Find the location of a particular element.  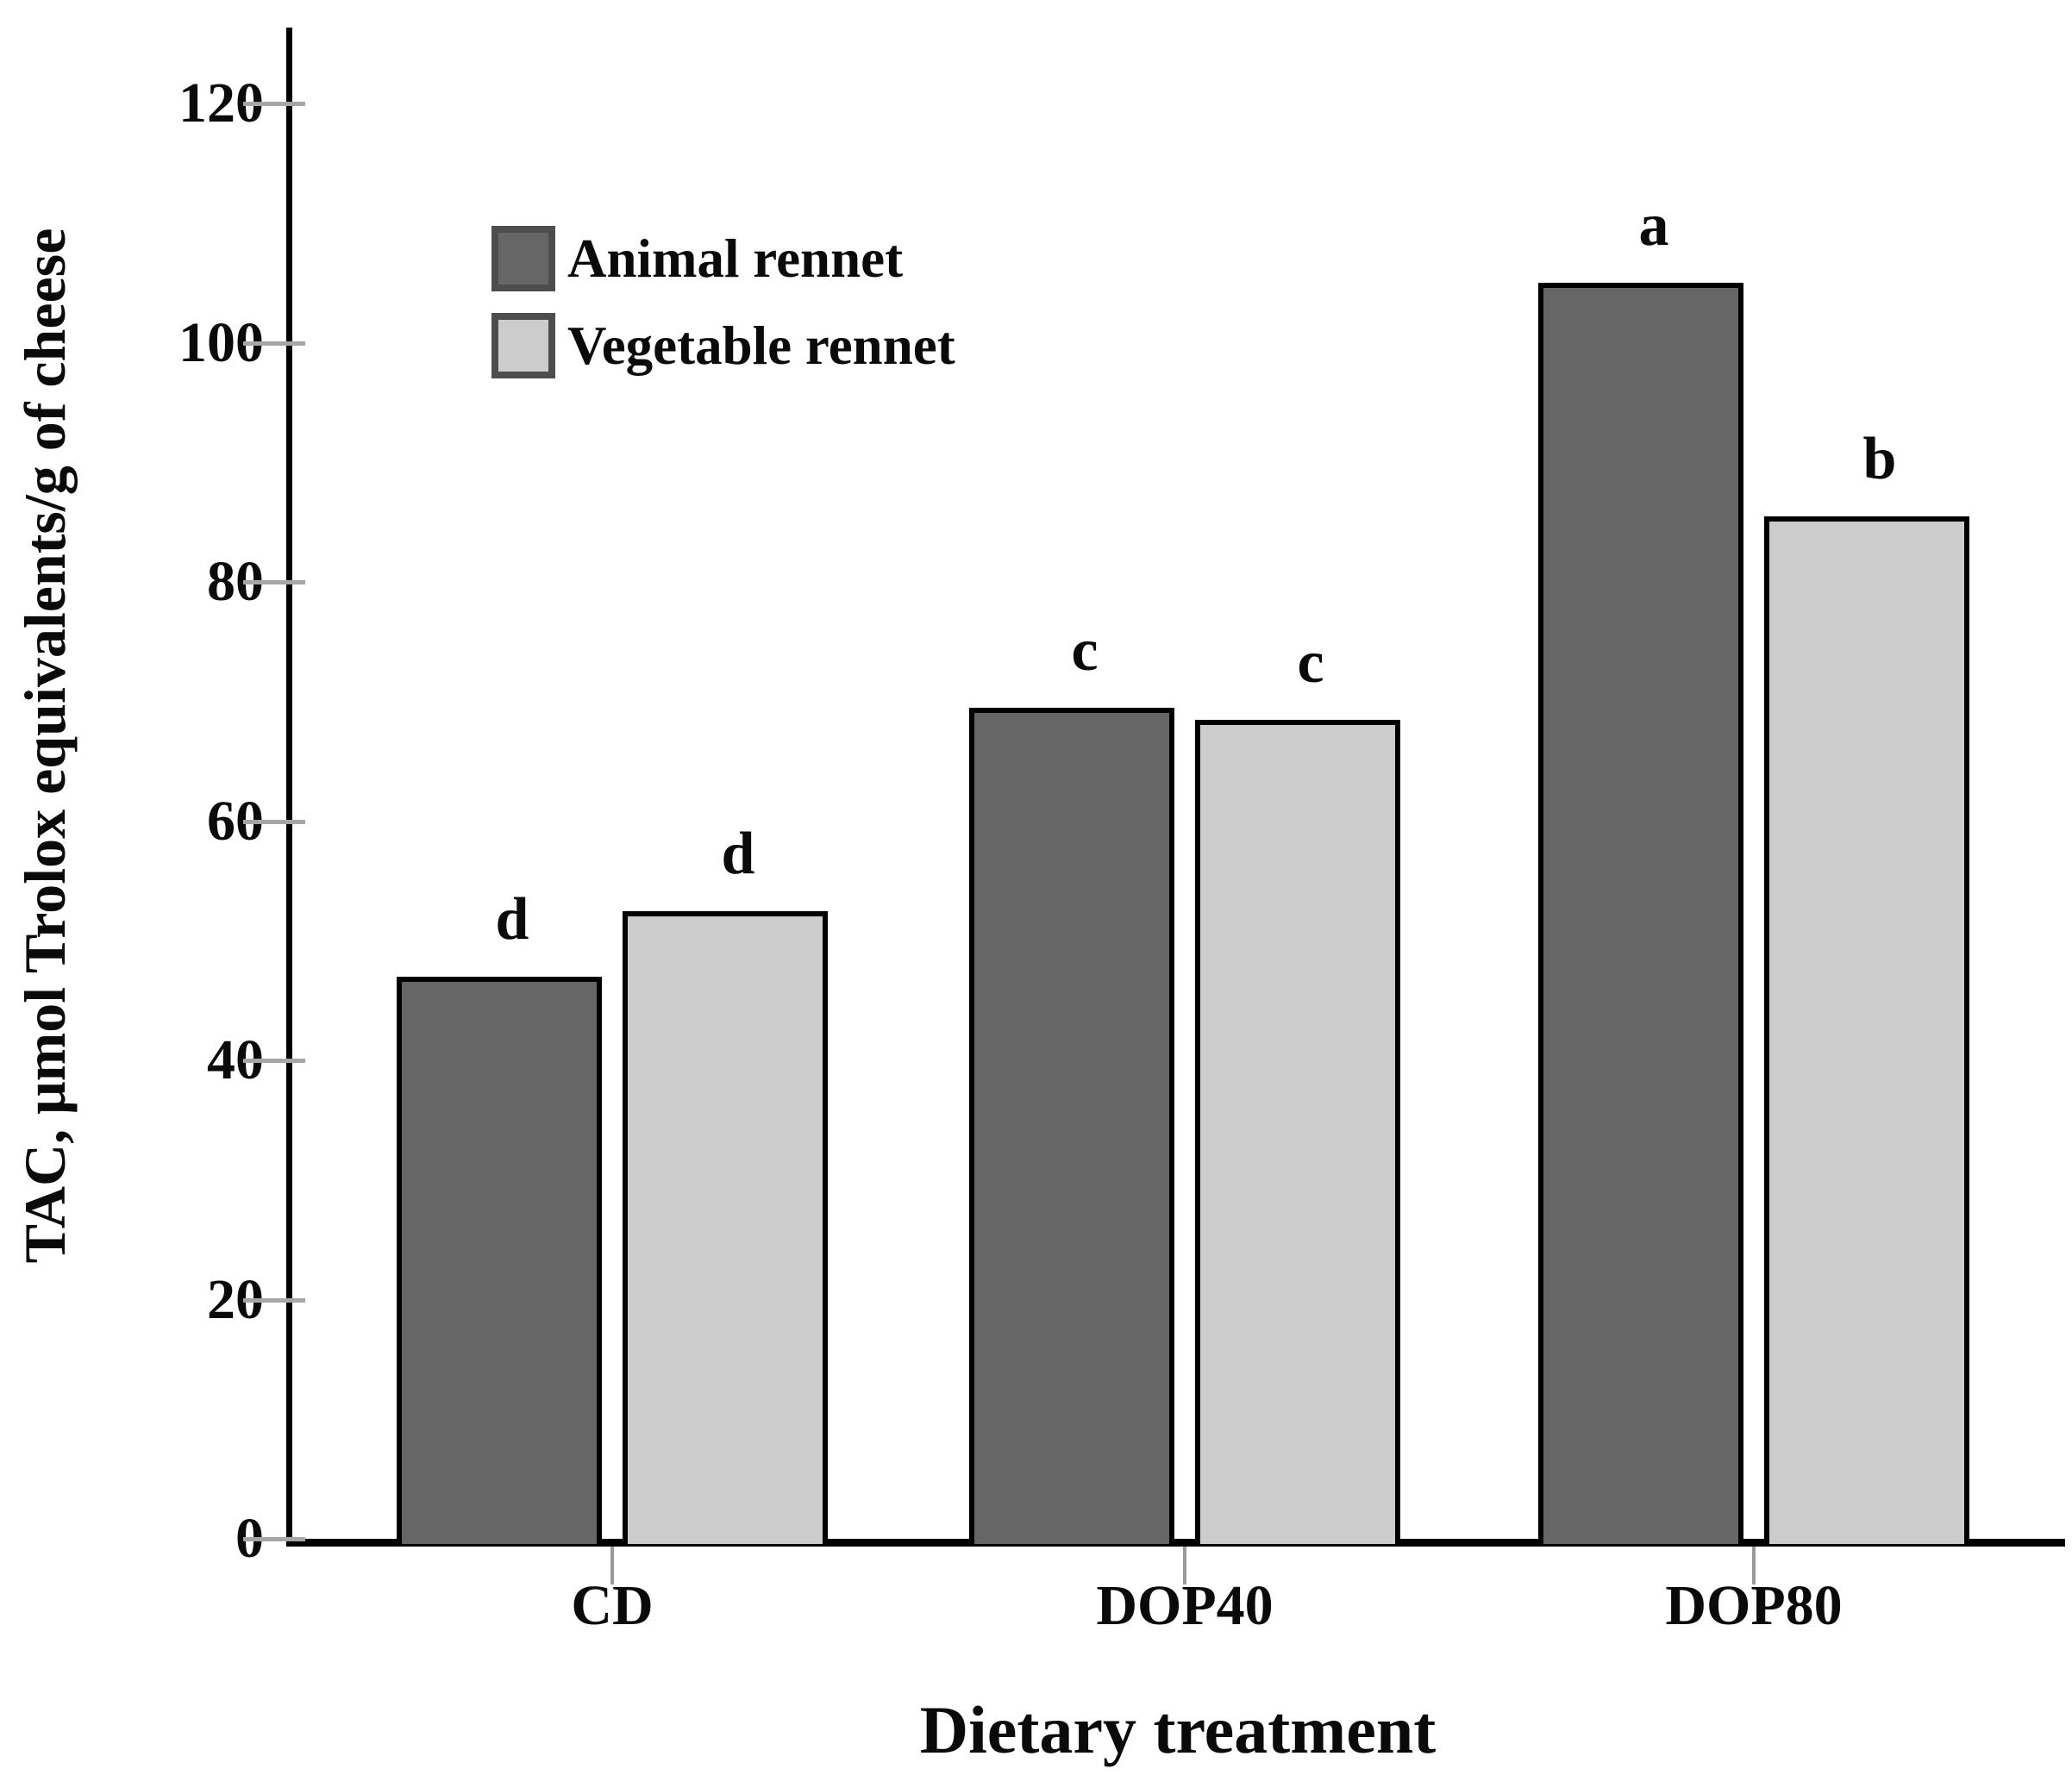

x-tick-mark-cd is located at coordinates (612, 1565).